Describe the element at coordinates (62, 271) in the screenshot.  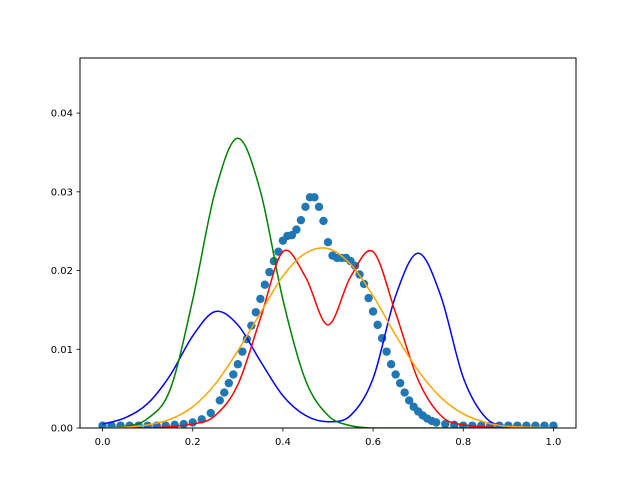
I see `y-tick-label: 0.02` at that location.